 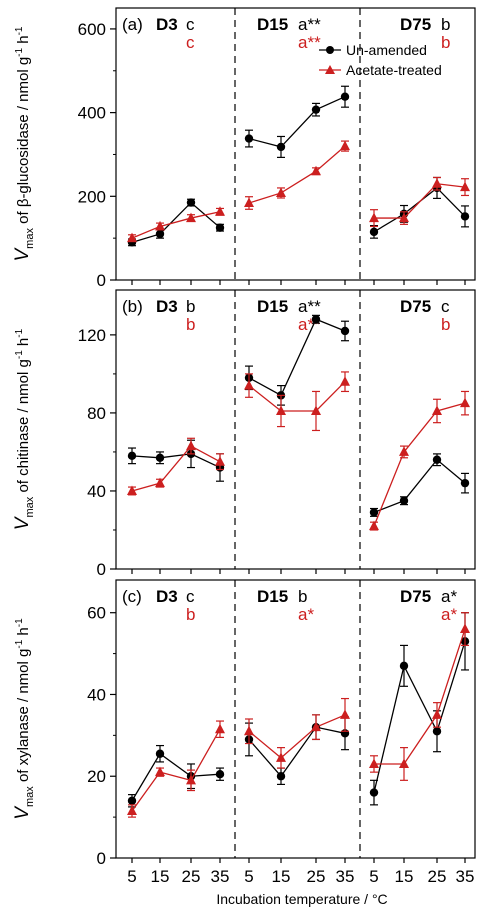 What do you see at coordinates (306, 614) in the screenshot?
I see `significance-acetate-treated: a*` at bounding box center [306, 614].